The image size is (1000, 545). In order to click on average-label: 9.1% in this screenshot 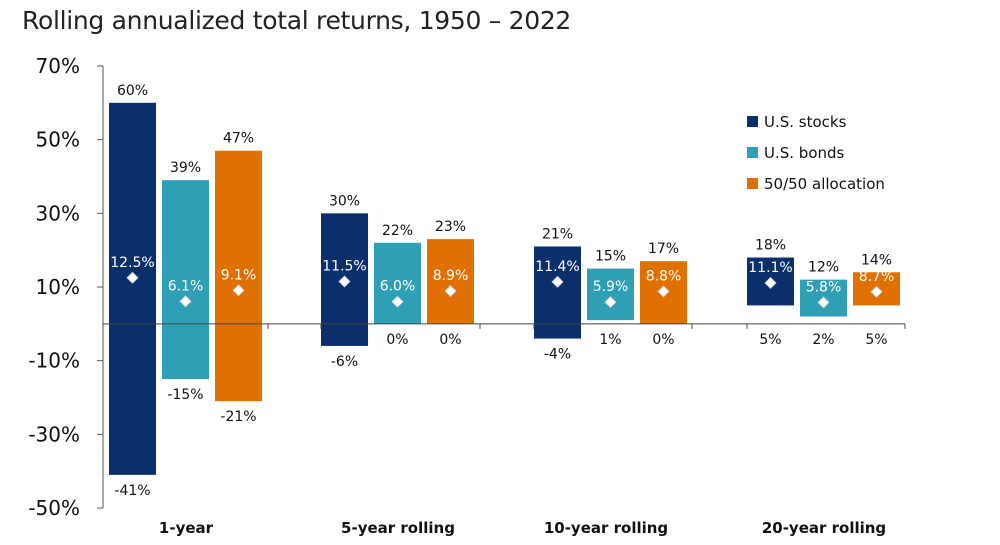, I will do `click(239, 275)`.